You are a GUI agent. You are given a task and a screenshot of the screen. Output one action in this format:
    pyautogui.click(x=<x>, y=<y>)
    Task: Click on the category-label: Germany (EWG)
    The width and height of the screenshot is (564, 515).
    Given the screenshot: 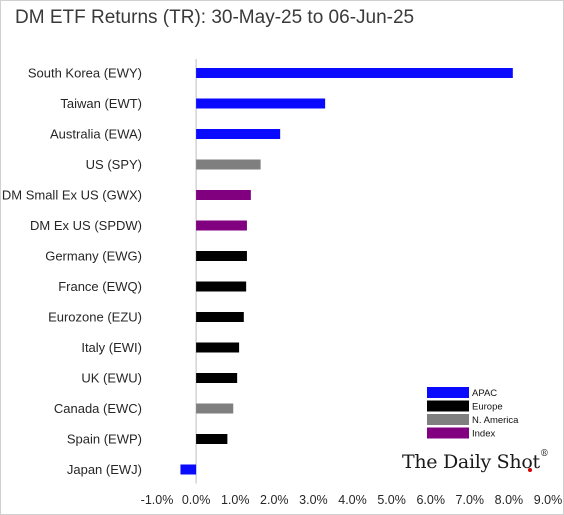 What is the action you would take?
    pyautogui.click(x=93, y=256)
    